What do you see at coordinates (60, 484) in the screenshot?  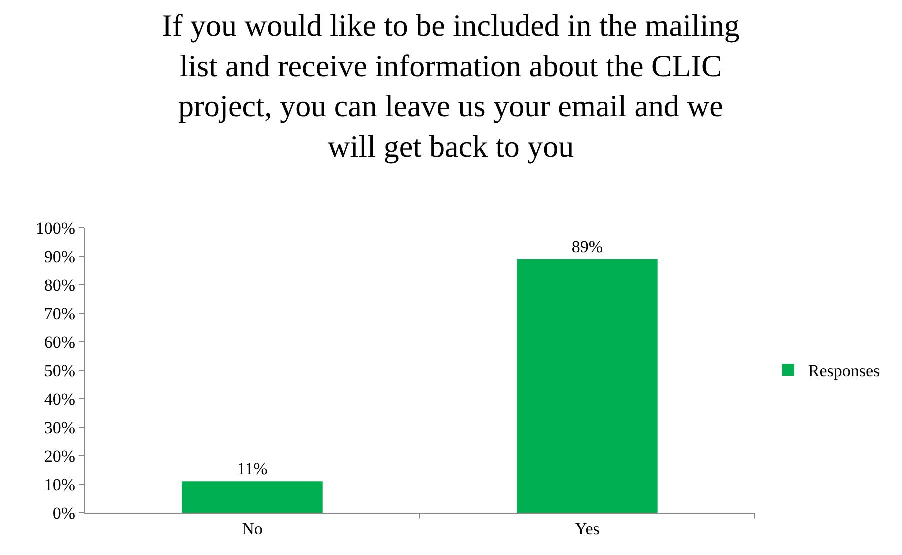 I see `y-tick-label: 10%` at bounding box center [60, 484].